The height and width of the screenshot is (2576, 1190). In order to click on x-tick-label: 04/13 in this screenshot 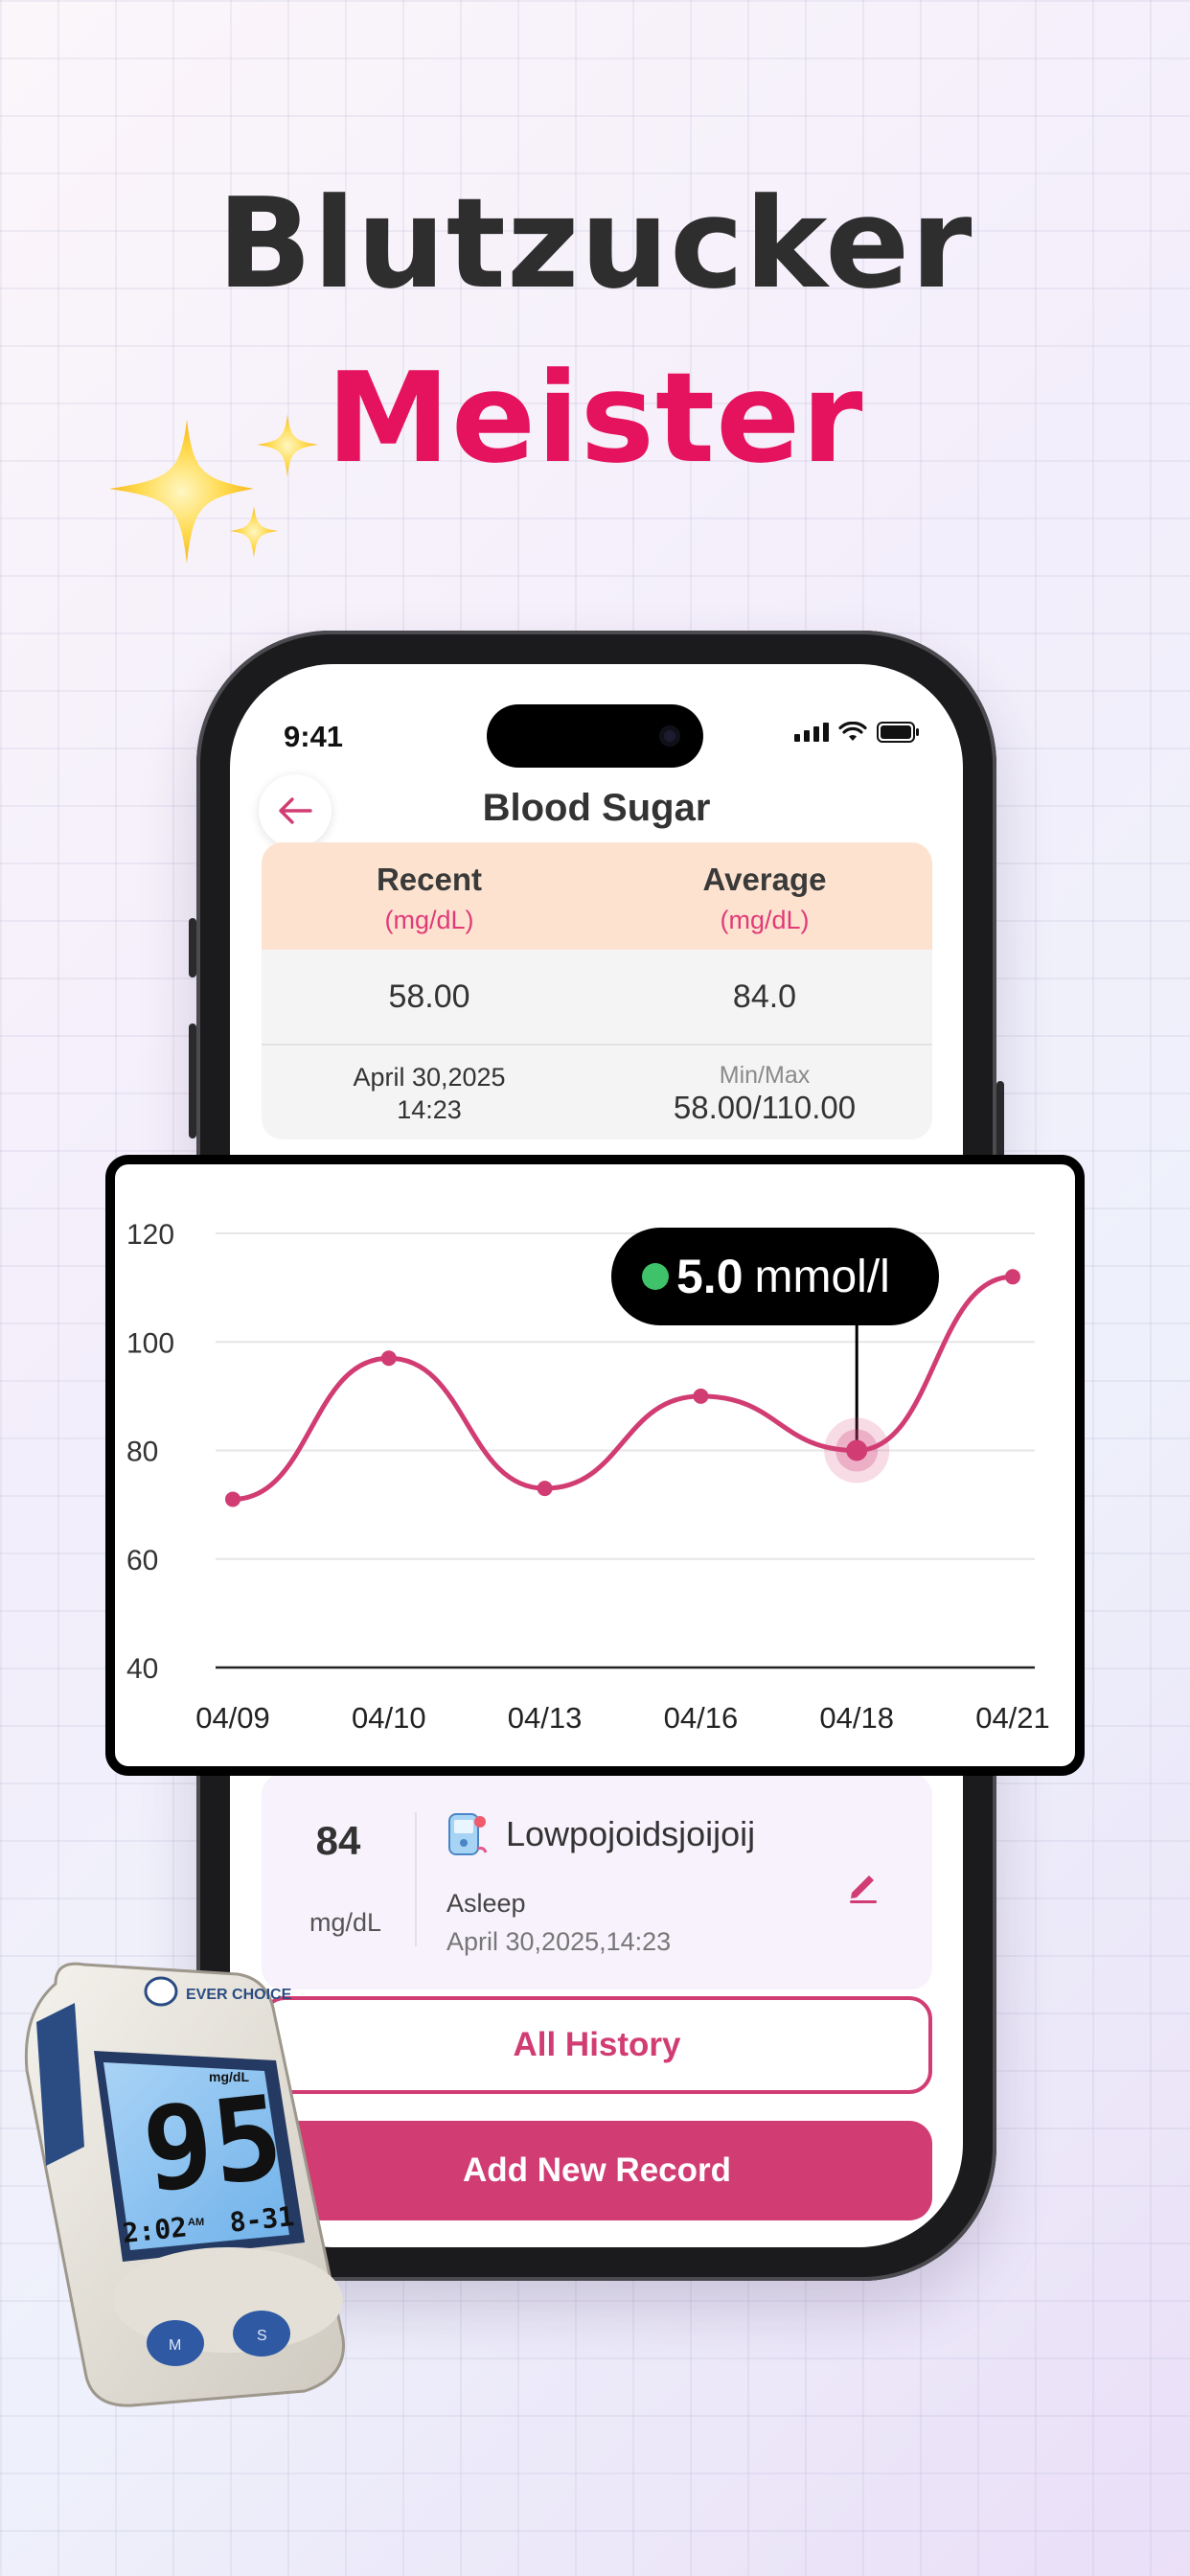, I will do `click(545, 1718)`.